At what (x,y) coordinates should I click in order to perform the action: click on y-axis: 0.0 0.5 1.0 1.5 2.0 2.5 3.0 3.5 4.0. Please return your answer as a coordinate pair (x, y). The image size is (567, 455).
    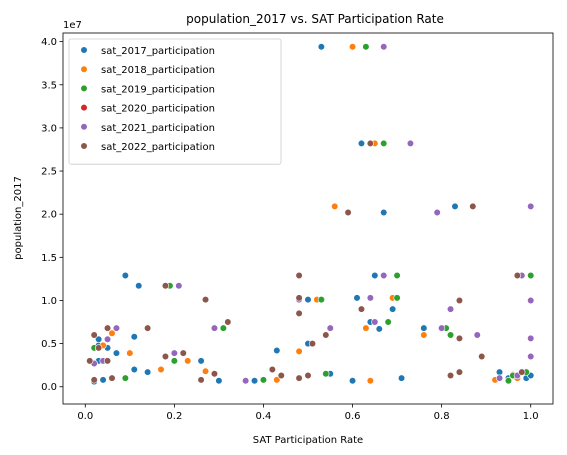
    Looking at the image, I should click on (52, 215).